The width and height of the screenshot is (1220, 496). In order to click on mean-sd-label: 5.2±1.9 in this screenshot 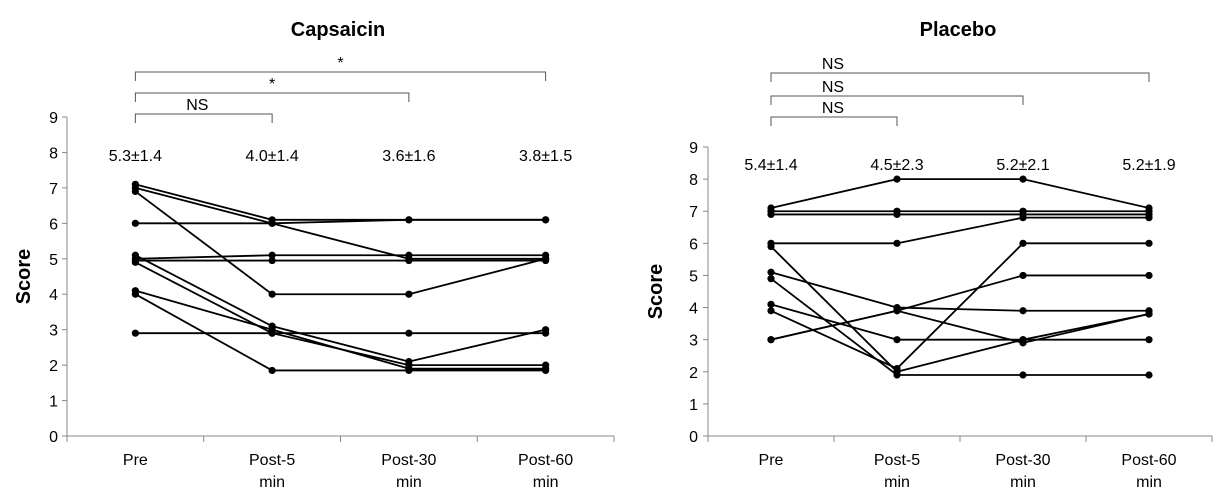, I will do `click(1148, 165)`.